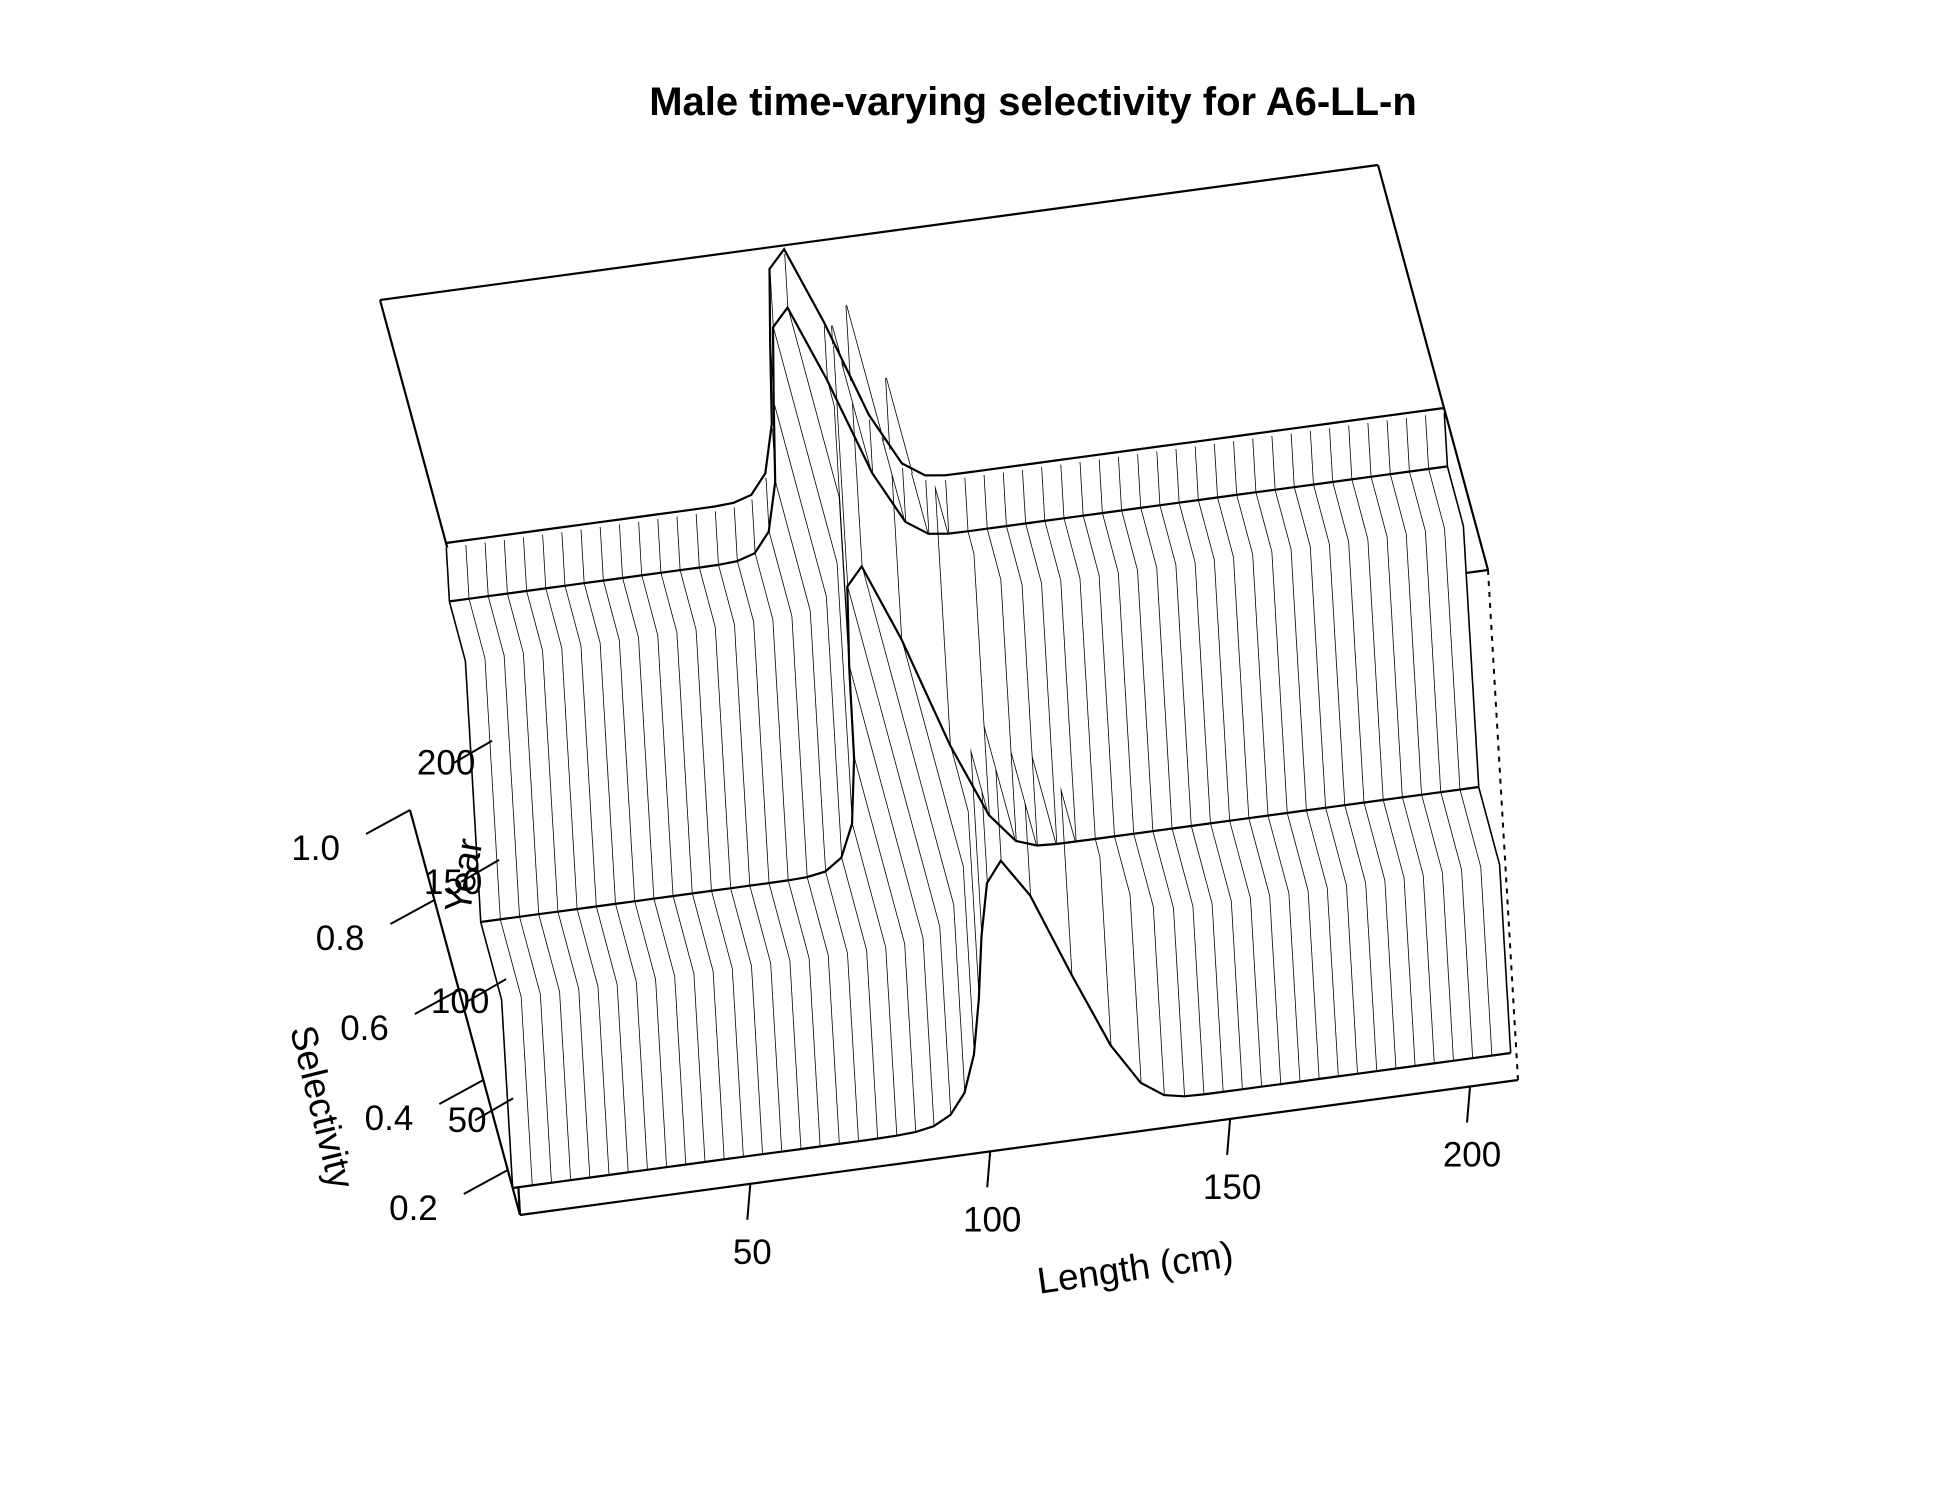  I want to click on x-tick-label: 50, so click(752, 1252).